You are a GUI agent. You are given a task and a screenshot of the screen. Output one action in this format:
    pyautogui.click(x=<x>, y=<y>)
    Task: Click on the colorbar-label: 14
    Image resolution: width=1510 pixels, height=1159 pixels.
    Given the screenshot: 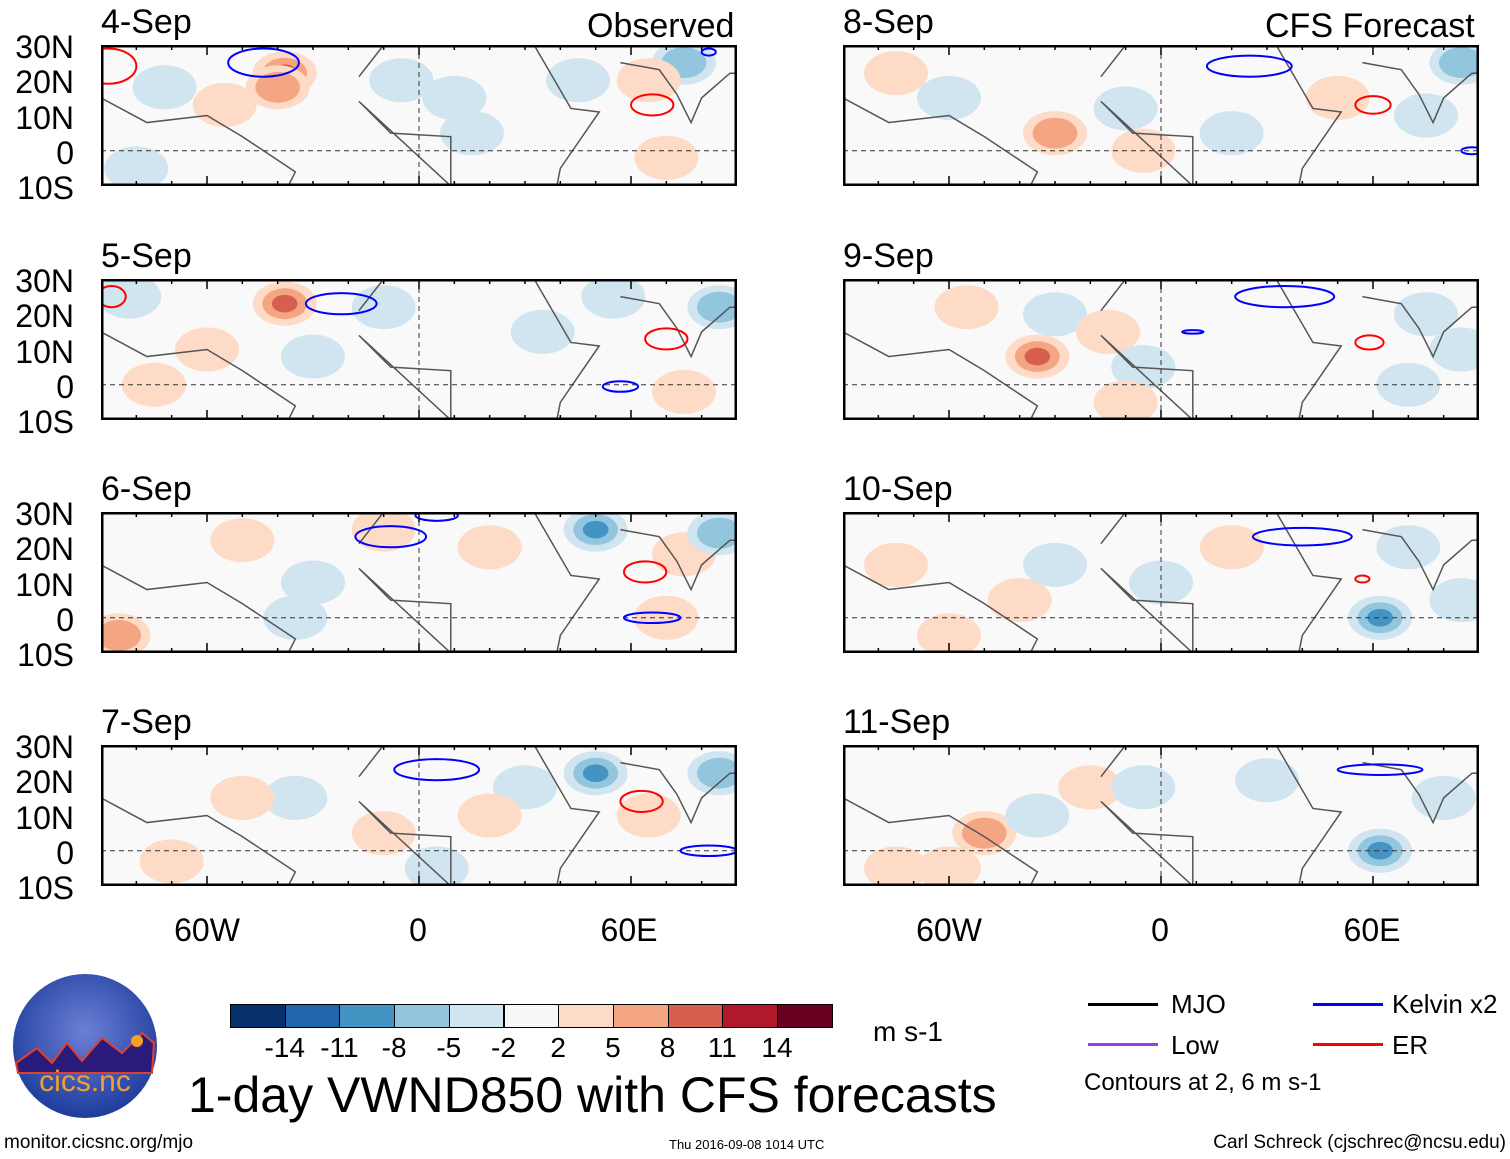 What is the action you would take?
    pyautogui.click(x=777, y=1047)
    